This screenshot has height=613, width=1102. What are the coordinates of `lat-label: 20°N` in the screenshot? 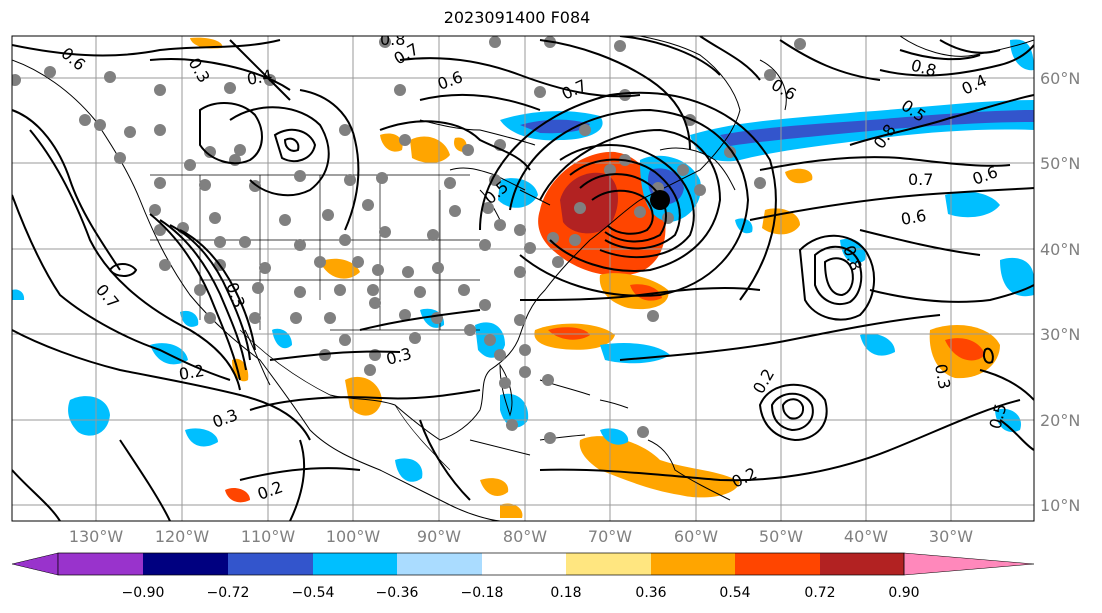 It's located at (1060, 420).